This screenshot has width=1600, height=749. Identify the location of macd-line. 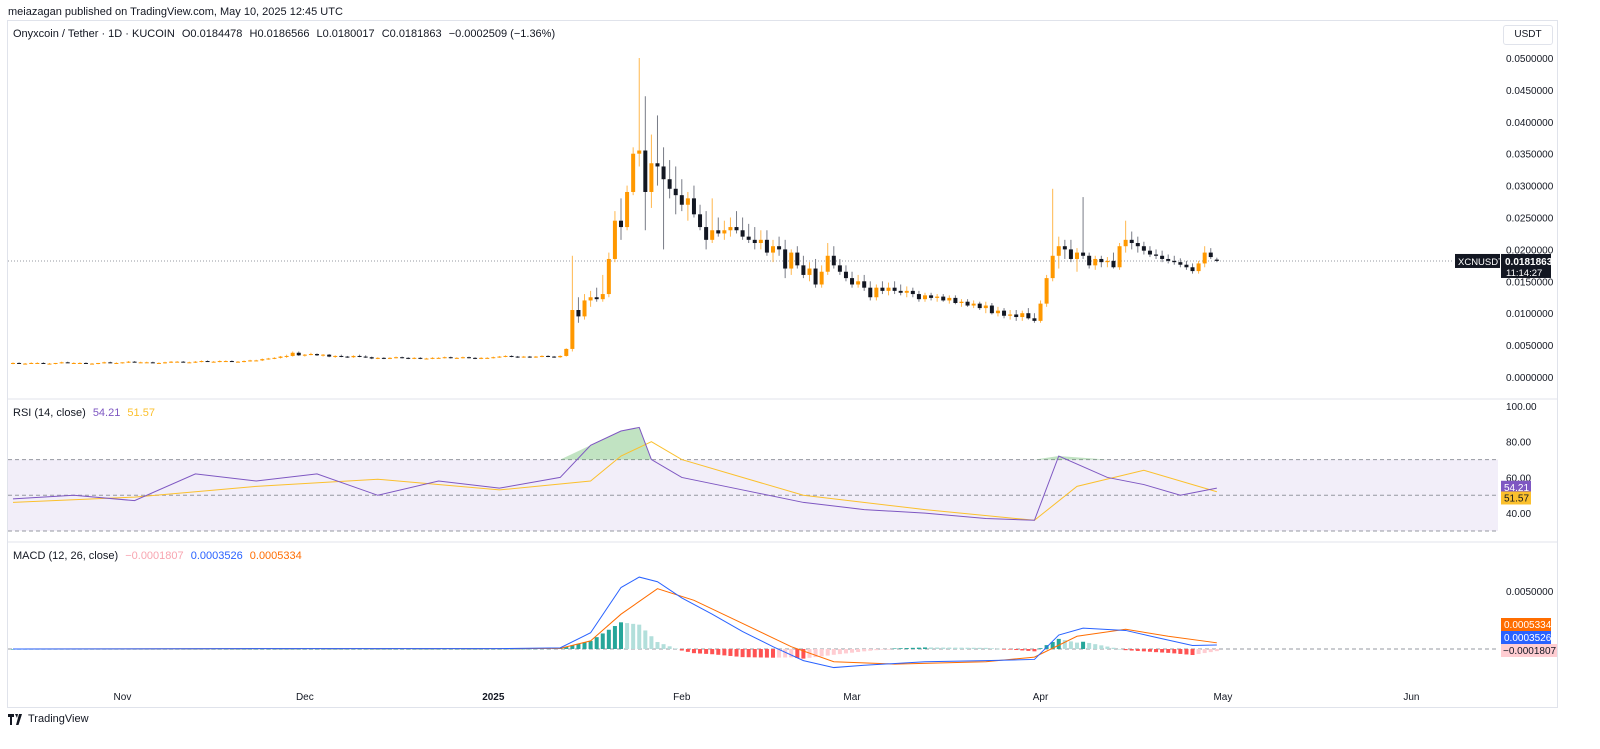
(614, 622).